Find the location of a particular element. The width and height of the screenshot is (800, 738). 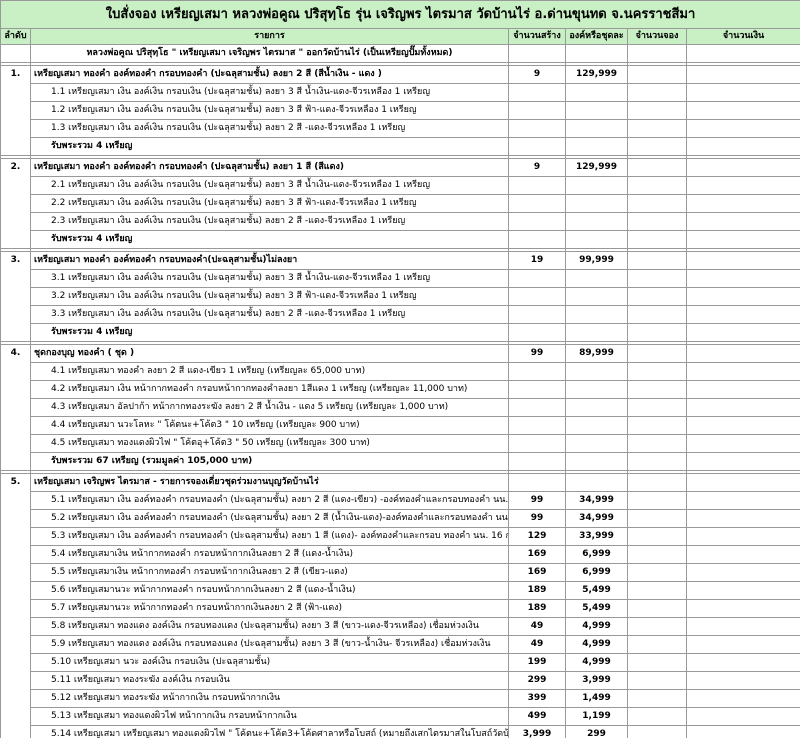

price: 6,999 is located at coordinates (596, 572).